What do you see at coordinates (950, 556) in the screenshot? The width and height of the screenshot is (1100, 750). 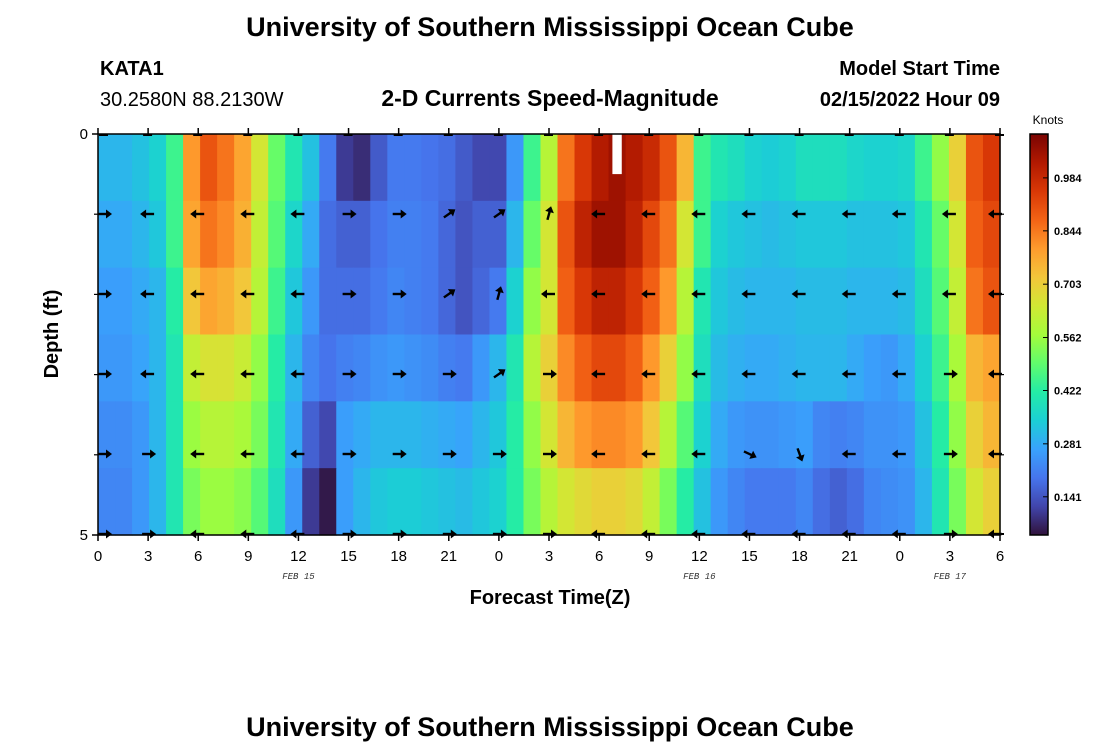 I see `x-tick-label: 3` at bounding box center [950, 556].